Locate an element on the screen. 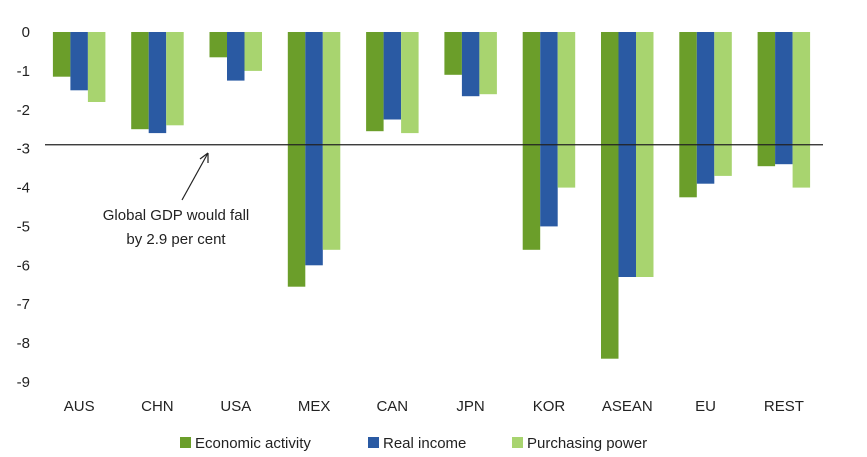 This screenshot has height=457, width=867. annotation-text-line-1: Global GDP would fall is located at coordinates (176, 215).